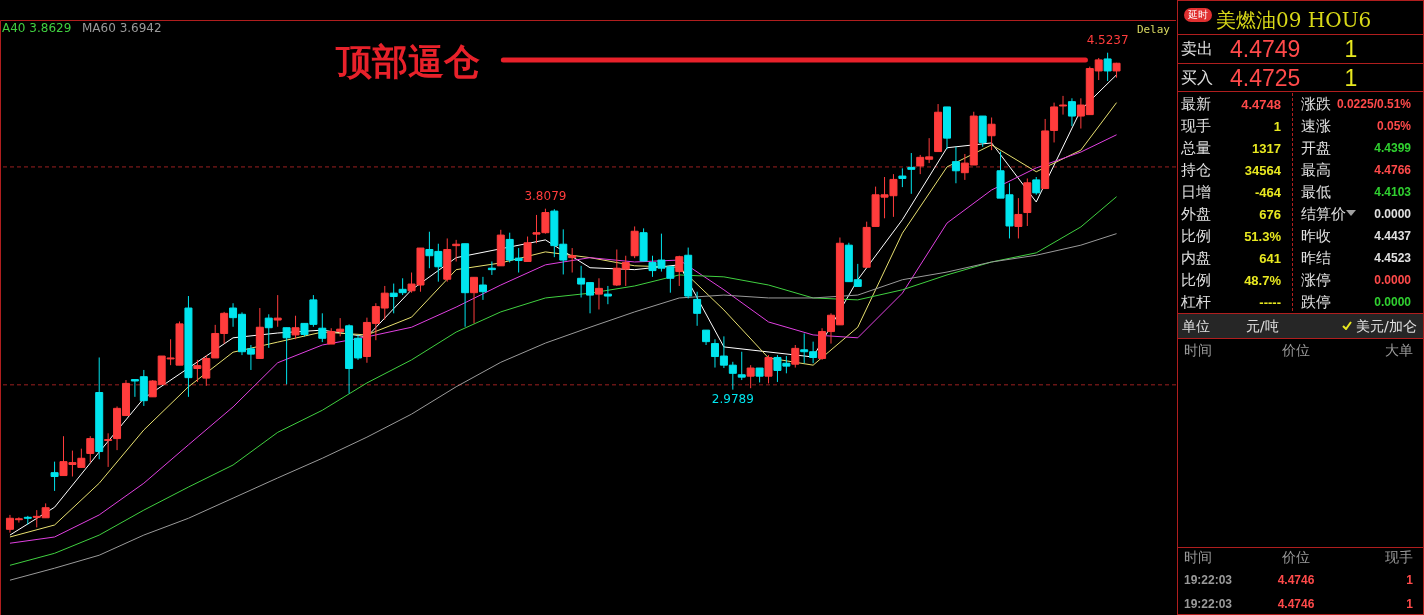 This screenshot has height=615, width=1424. I want to click on text: 持仓, so click(1196, 169).